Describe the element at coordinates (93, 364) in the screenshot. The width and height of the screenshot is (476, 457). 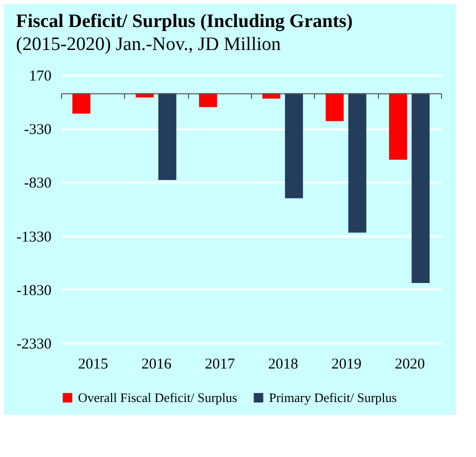
I see `x-tick-label: 2015` at that location.